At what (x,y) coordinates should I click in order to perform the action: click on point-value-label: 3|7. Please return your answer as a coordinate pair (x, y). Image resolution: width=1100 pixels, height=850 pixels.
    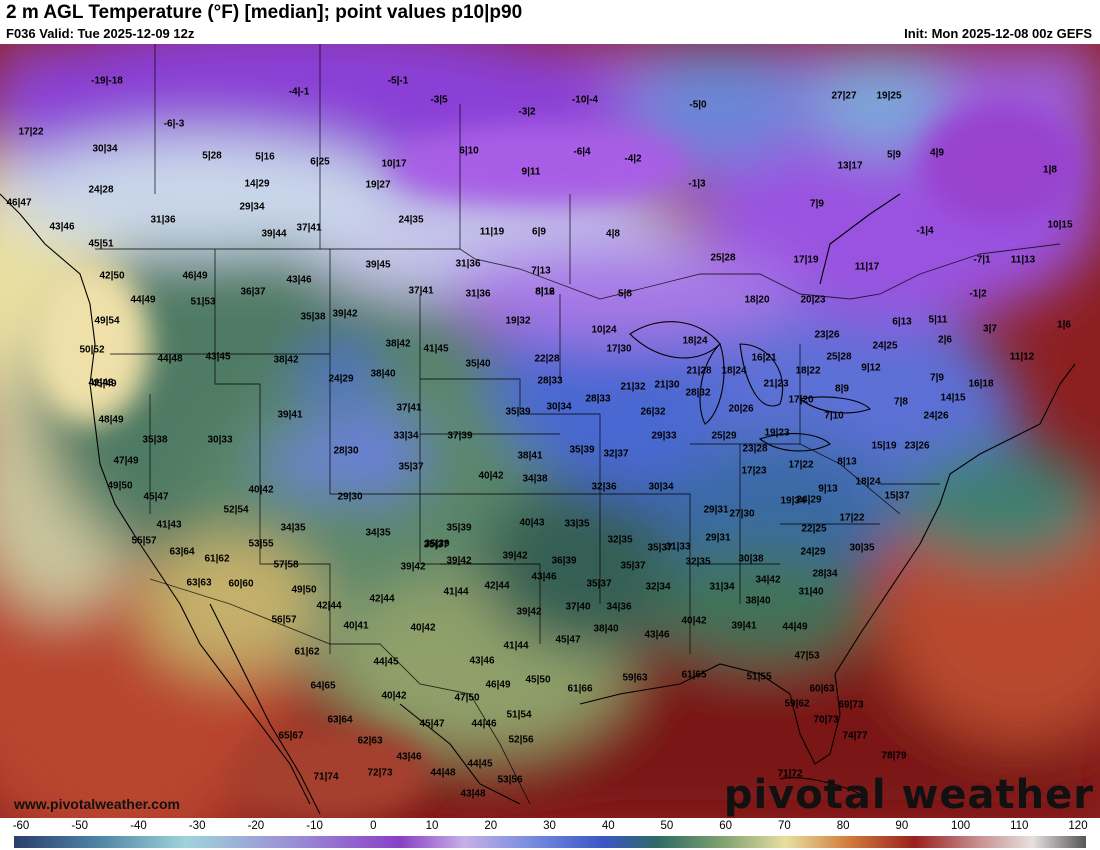
    Looking at the image, I should click on (990, 329).